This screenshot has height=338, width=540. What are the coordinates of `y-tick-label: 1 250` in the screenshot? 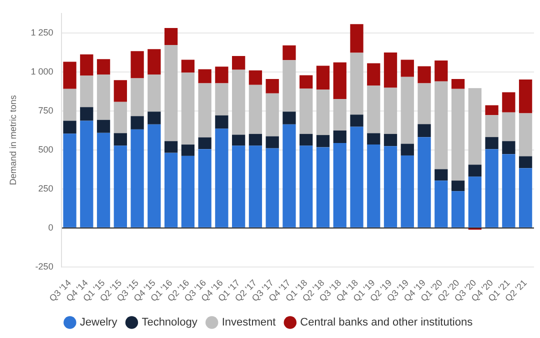 It's located at (42, 32).